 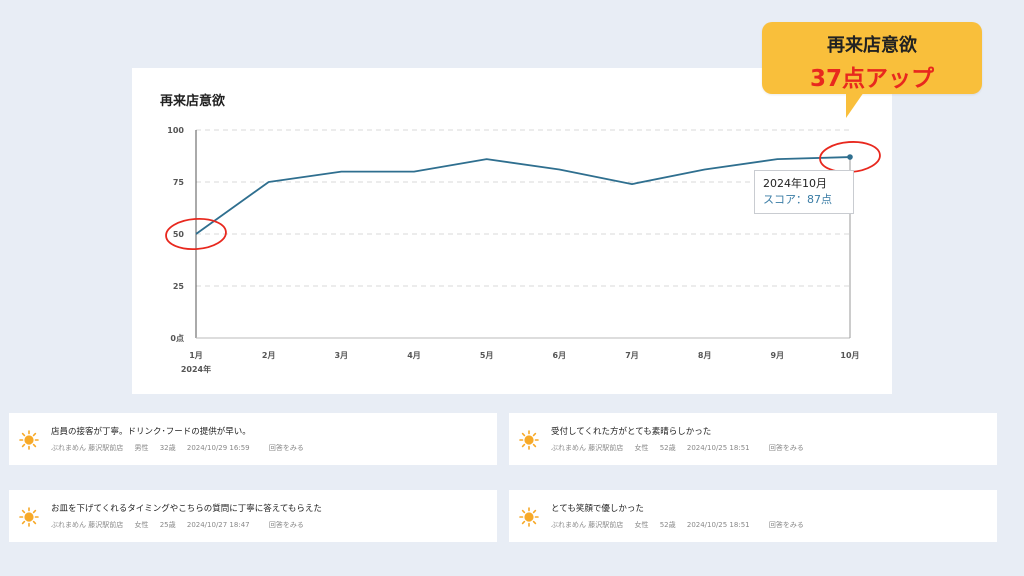 I want to click on x-year-label: 2024年, so click(x=196, y=369).